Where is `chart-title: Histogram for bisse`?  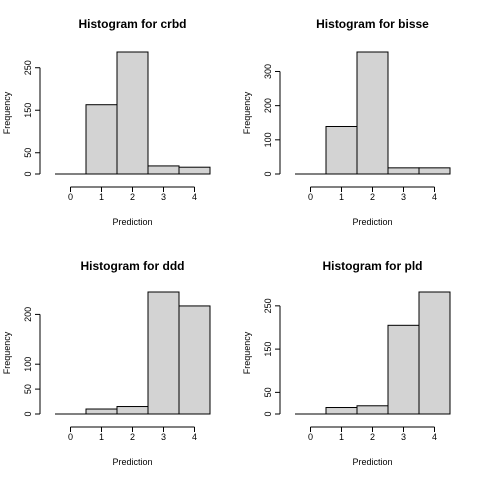 chart-title: Histogram for bisse is located at coordinates (372, 24).